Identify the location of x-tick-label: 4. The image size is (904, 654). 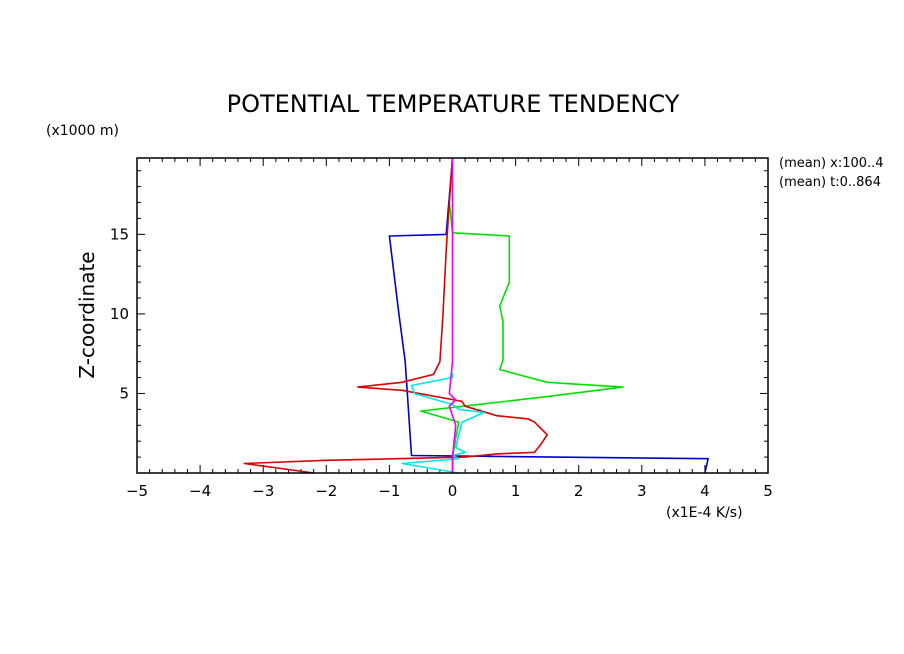
(705, 491).